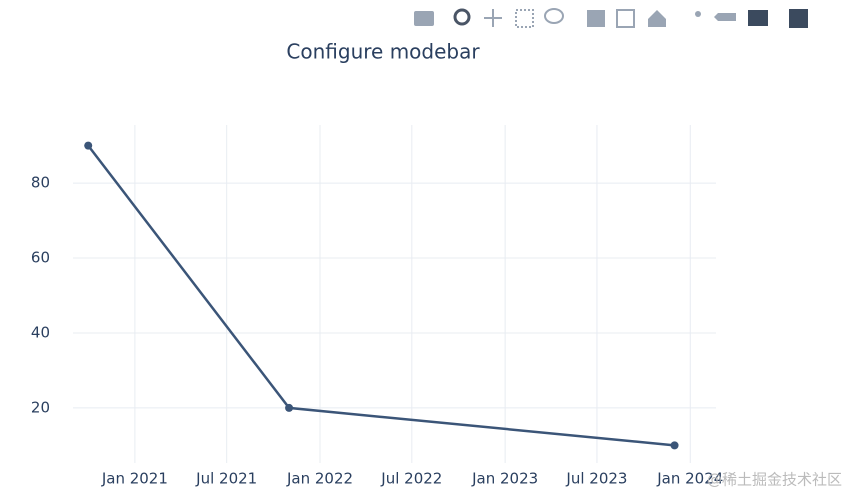 The width and height of the screenshot is (848, 495). What do you see at coordinates (226, 479) in the screenshot?
I see `x-tick-label: Jul 2021` at bounding box center [226, 479].